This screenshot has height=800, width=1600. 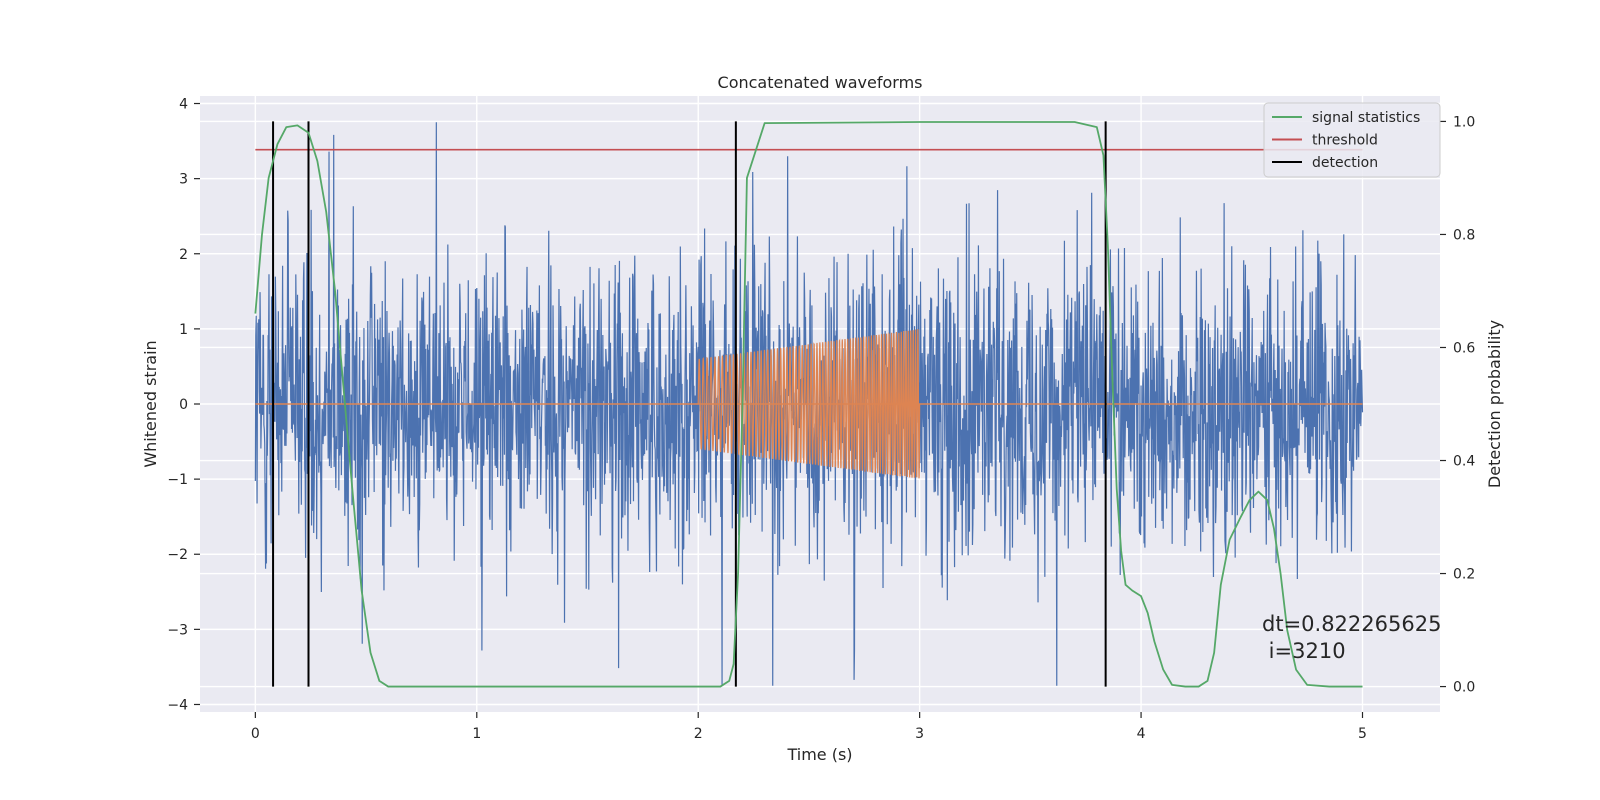 I want to click on y-tick-label: −3, so click(x=177, y=630).